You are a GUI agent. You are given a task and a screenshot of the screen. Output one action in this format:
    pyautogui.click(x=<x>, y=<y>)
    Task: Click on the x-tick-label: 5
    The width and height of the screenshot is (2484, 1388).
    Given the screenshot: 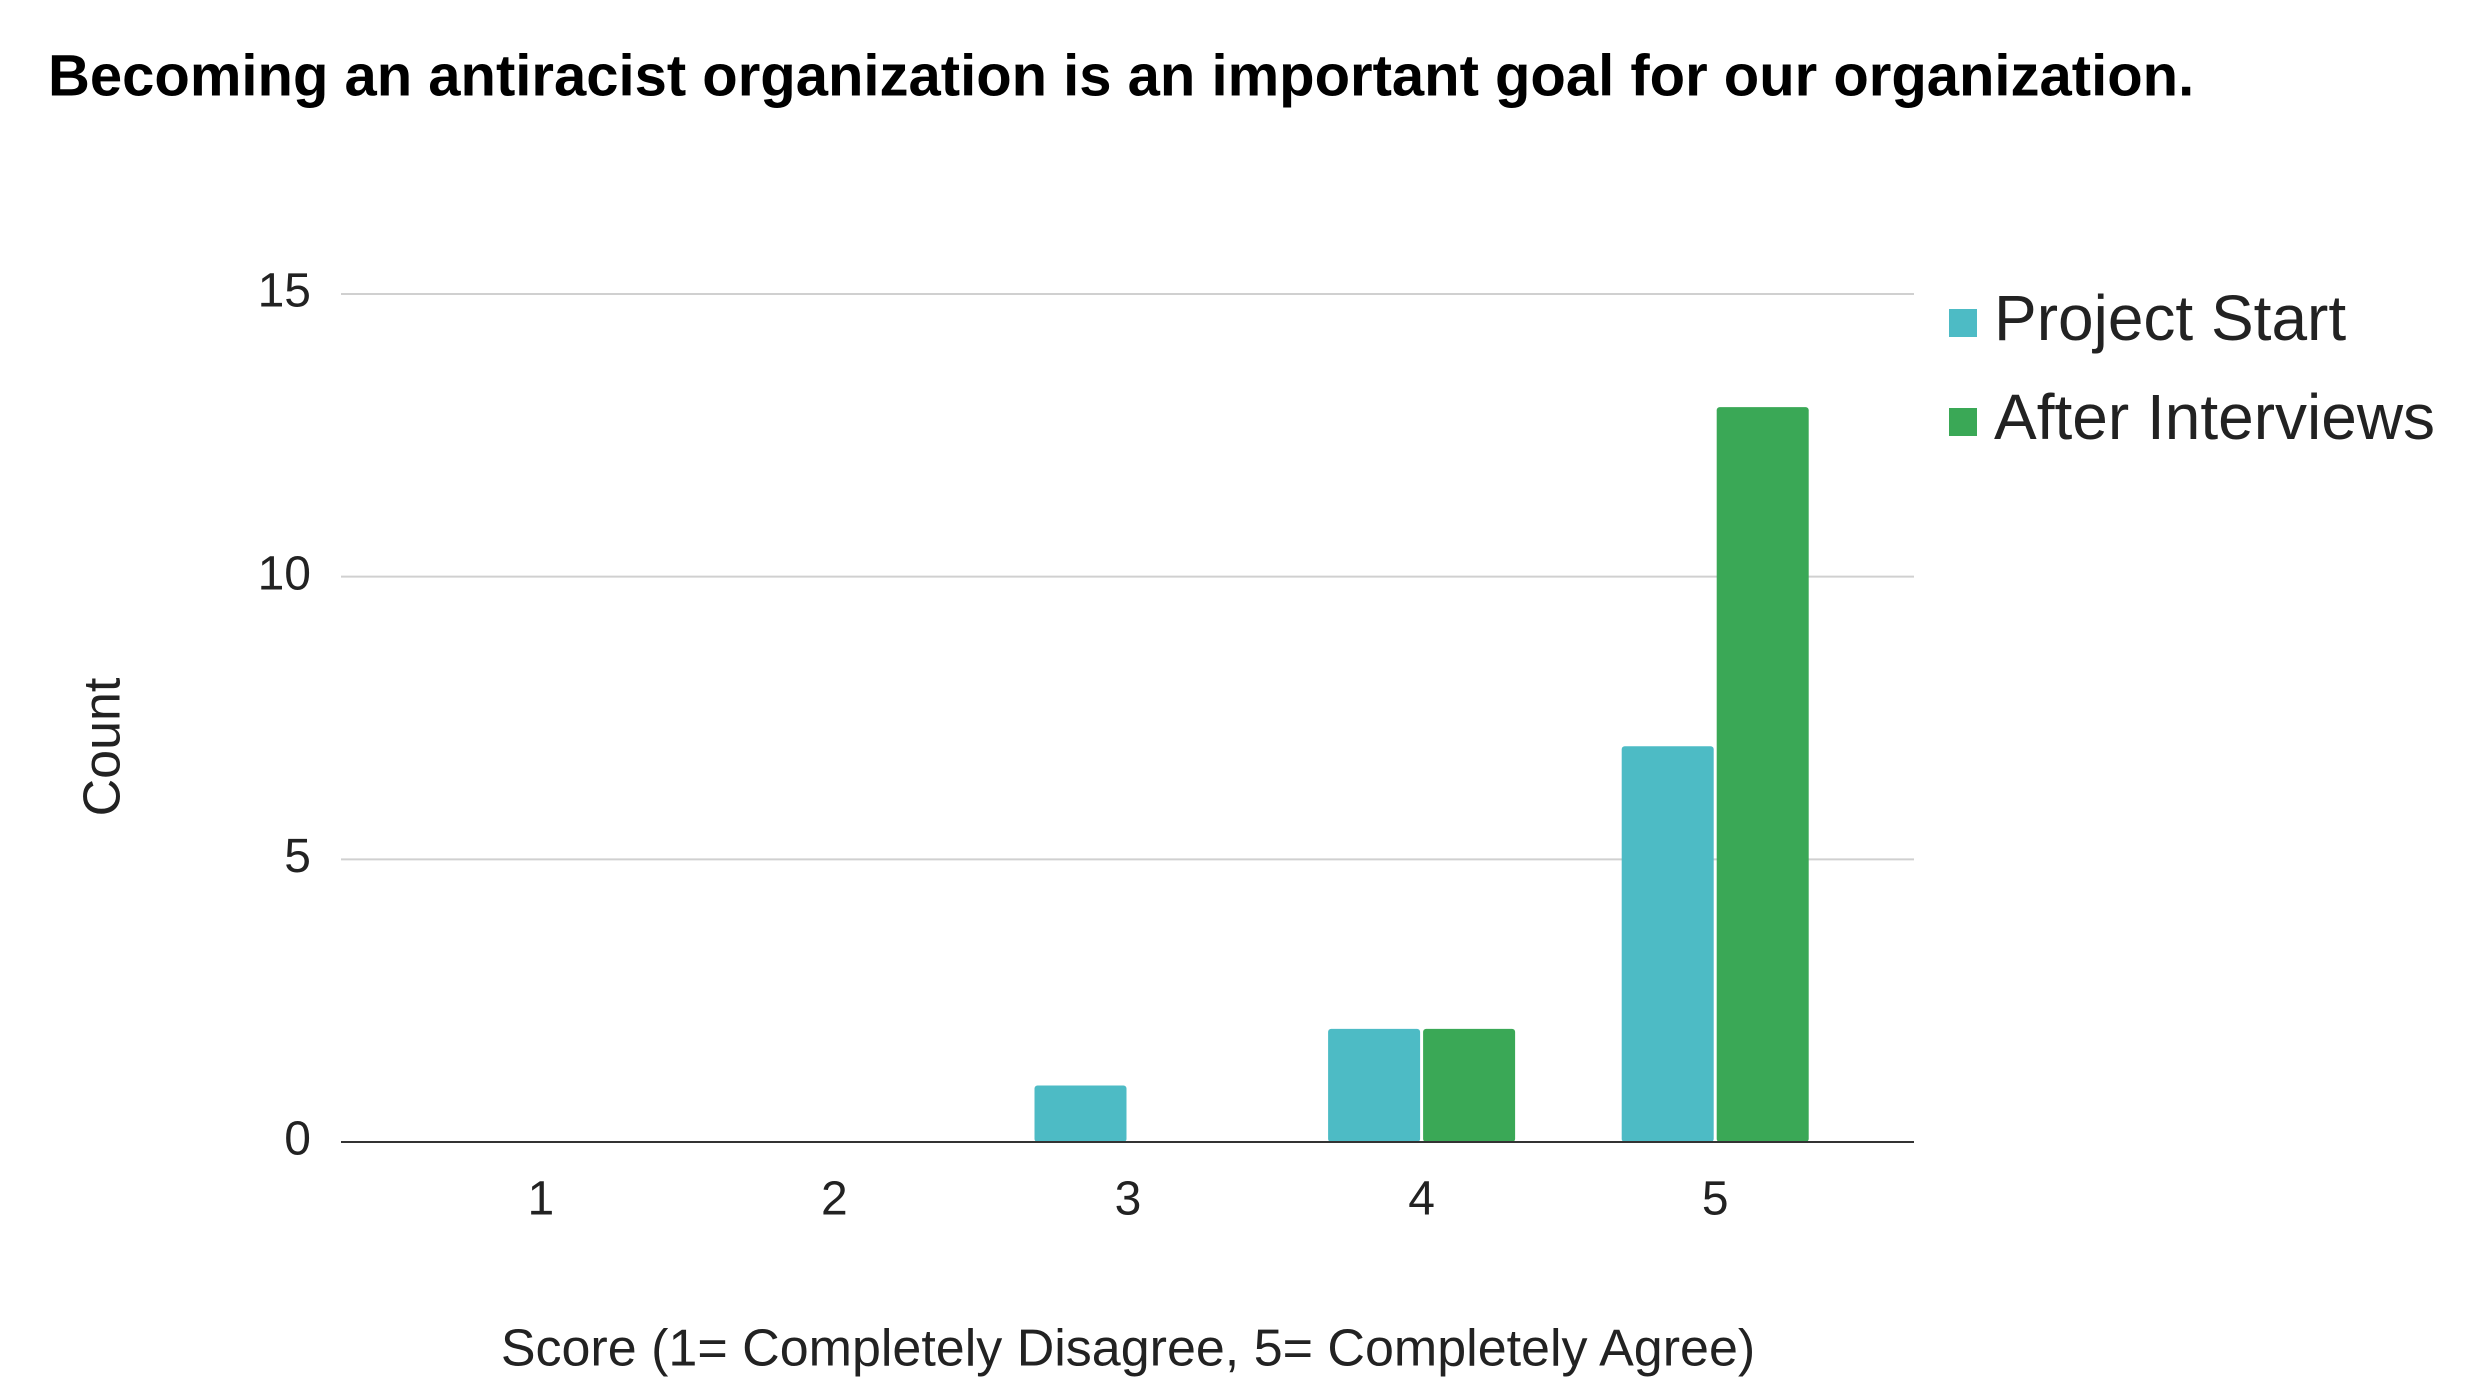 What is the action you would take?
    pyautogui.click(x=1715, y=1199)
    